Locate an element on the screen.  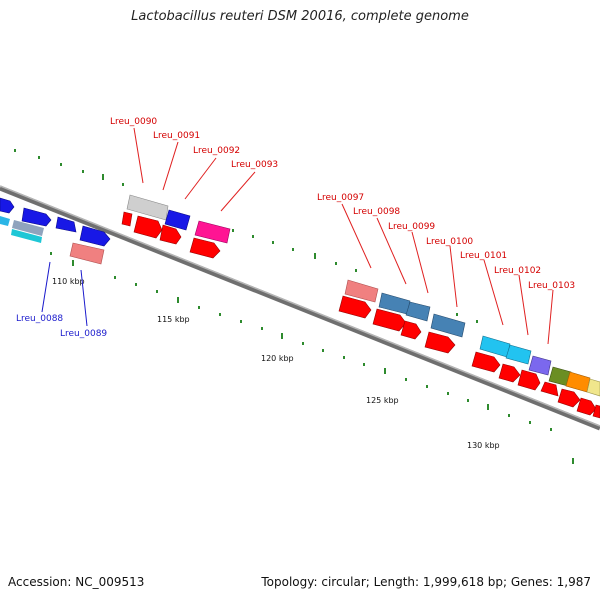
kbp-label: 110 kbp is located at coordinates (68, 281).